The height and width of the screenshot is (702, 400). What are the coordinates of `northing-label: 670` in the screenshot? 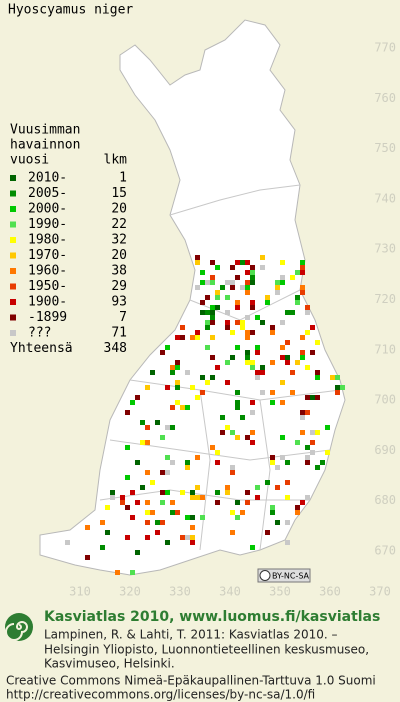 It's located at (385, 551).